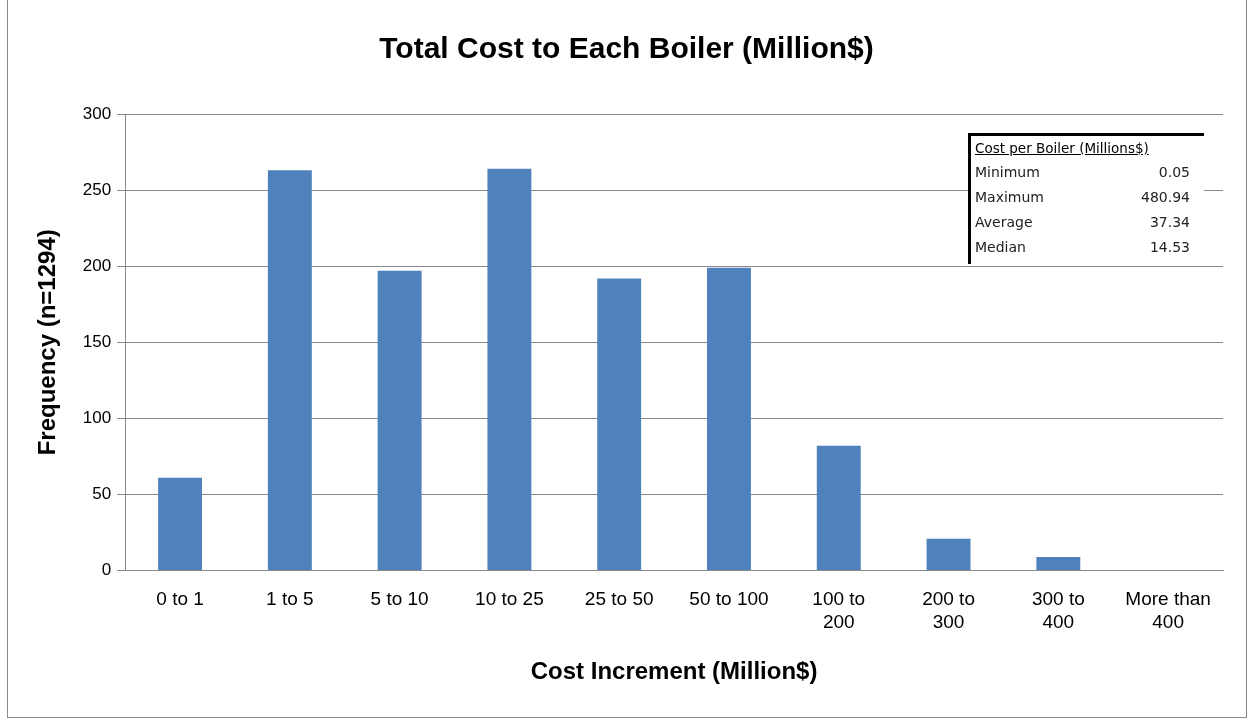  Describe the element at coordinates (839, 610) in the screenshot. I see `x-tick-label: 100 to 200` at that location.